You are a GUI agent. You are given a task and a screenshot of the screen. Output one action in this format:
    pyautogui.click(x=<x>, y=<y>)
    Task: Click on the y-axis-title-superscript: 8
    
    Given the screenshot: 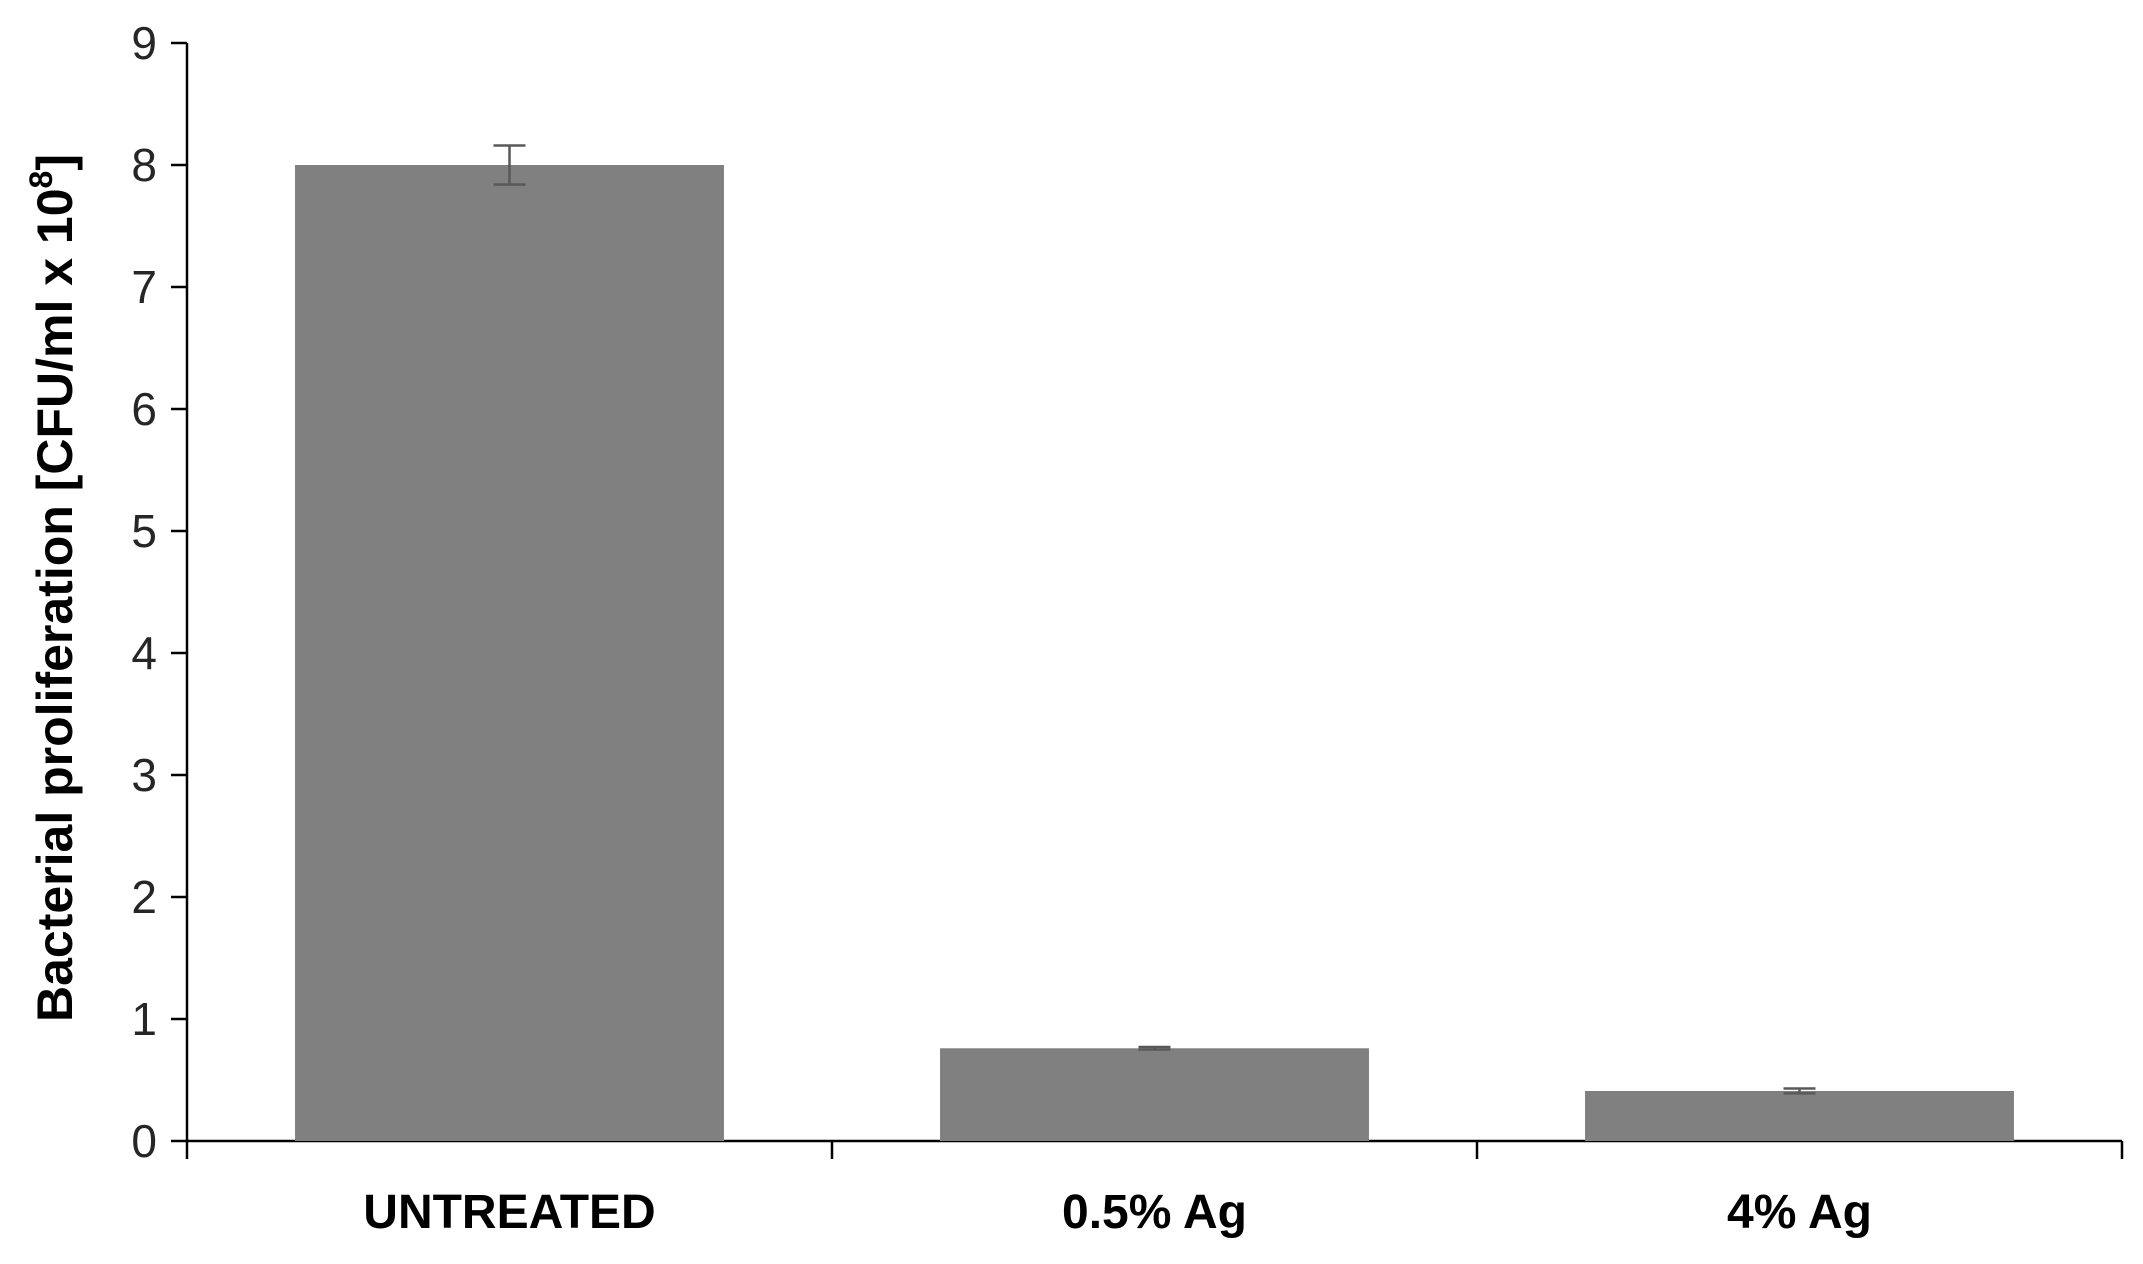 What is the action you would take?
    pyautogui.click(x=41, y=180)
    